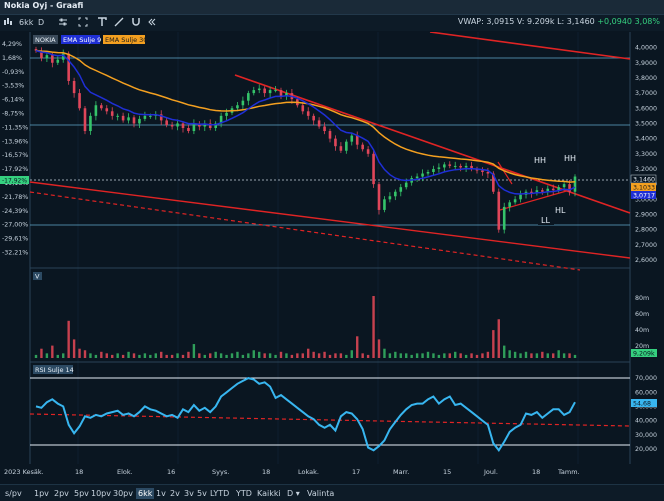 This screenshot has width=664, height=501. I want to click on range-10pv: 10pv, so click(101, 493).